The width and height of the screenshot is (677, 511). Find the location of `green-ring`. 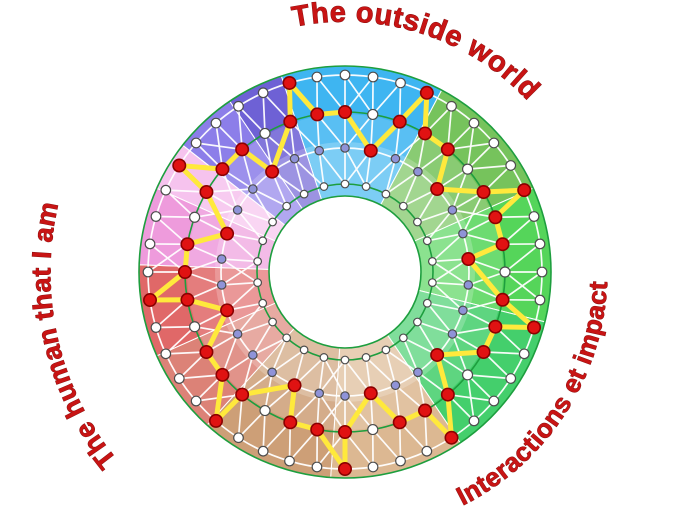

green-ring is located at coordinates (345, 272).